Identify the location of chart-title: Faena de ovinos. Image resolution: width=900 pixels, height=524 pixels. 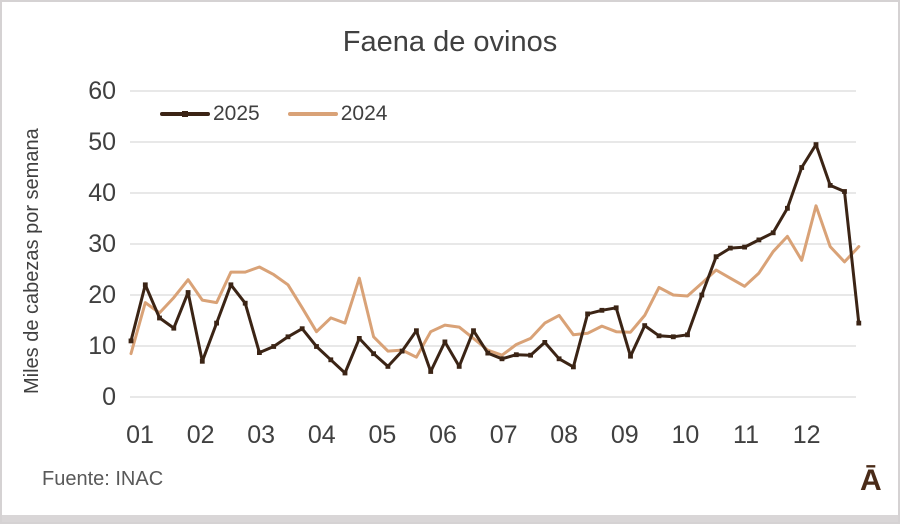
(450, 42).